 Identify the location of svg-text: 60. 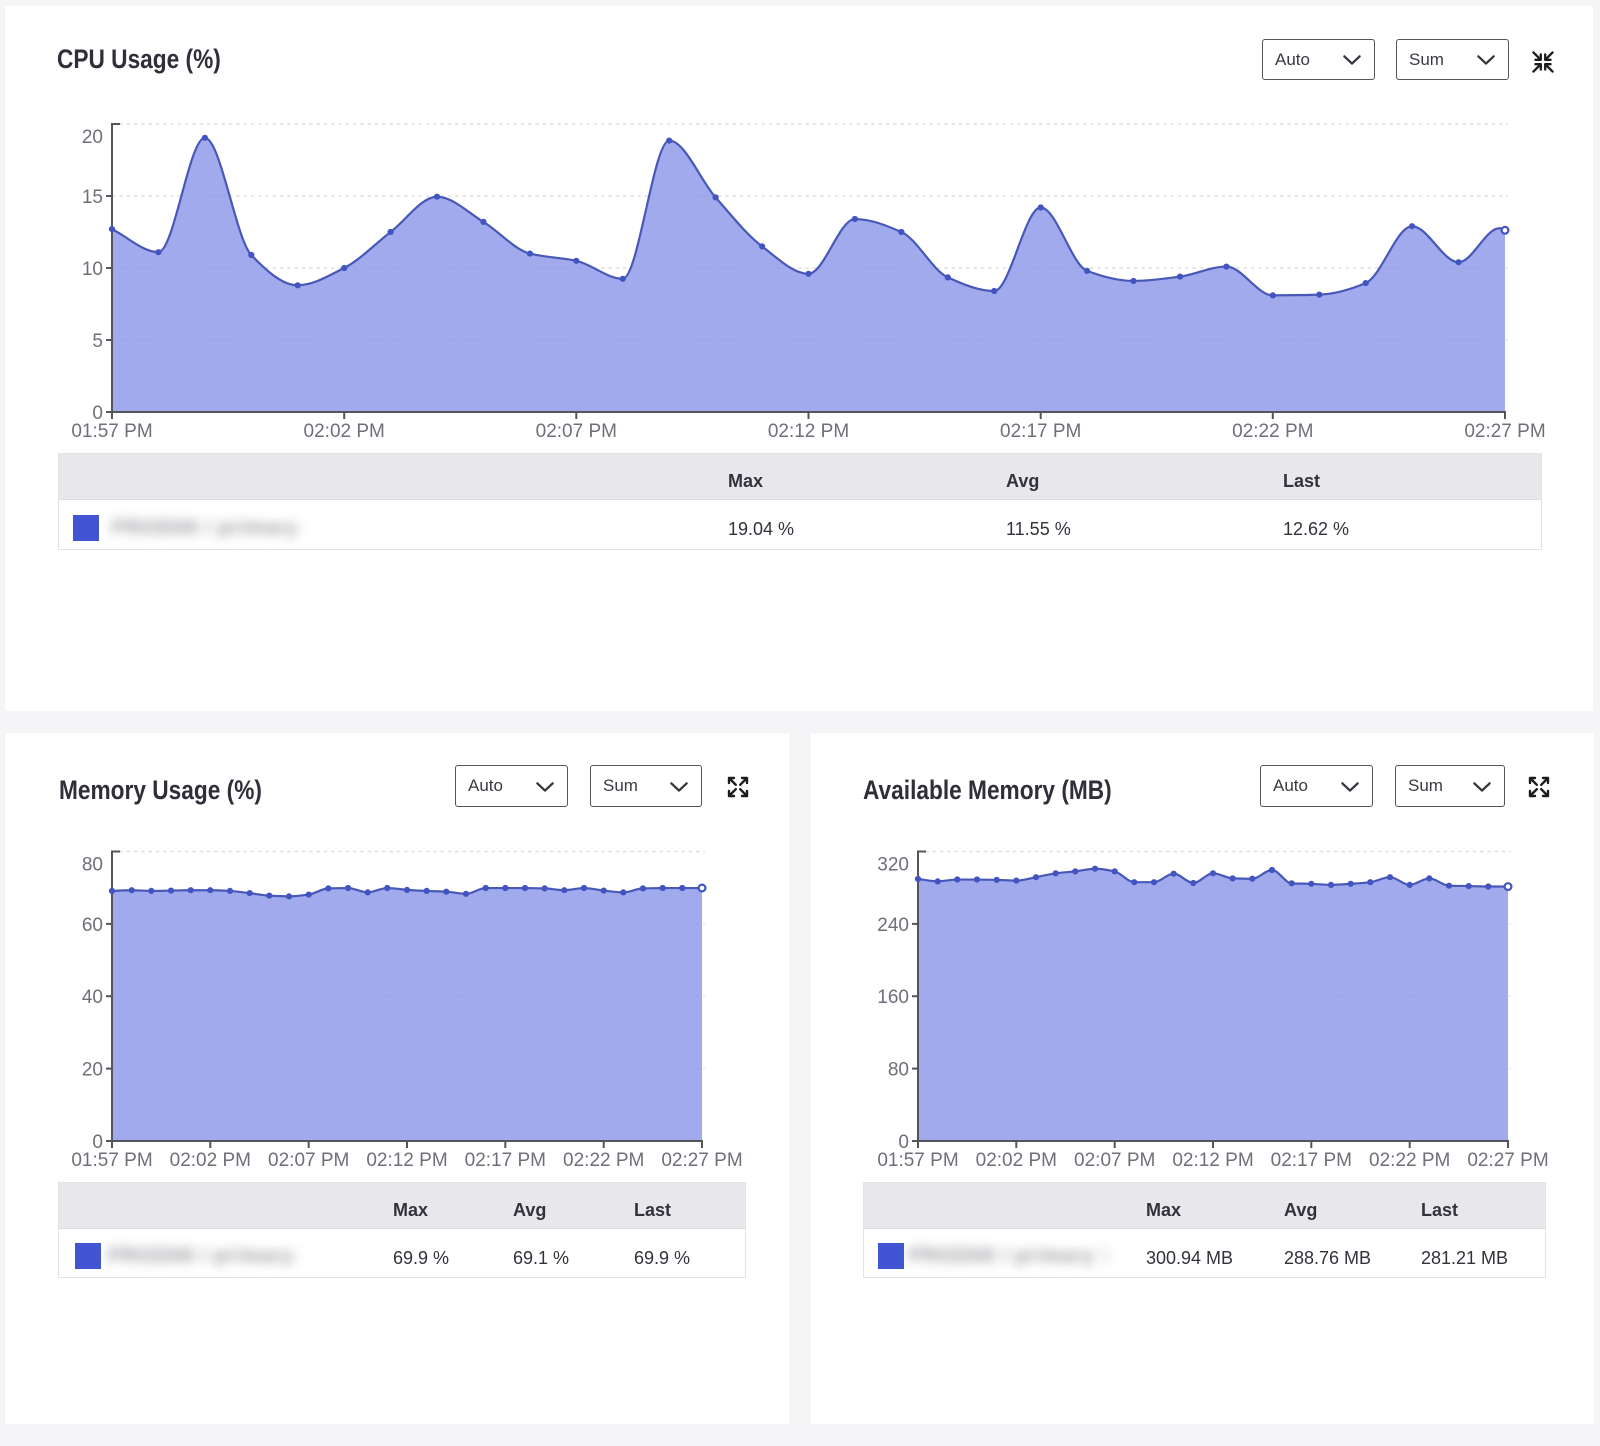
(92, 925).